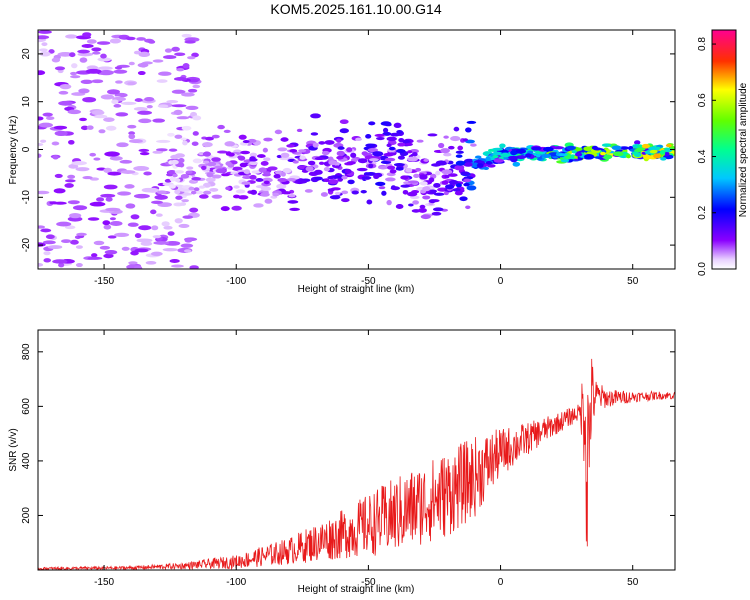 This screenshot has height=600, width=750. What do you see at coordinates (368, 281) in the screenshot?
I see `x-tick-label-1: -50` at bounding box center [368, 281].